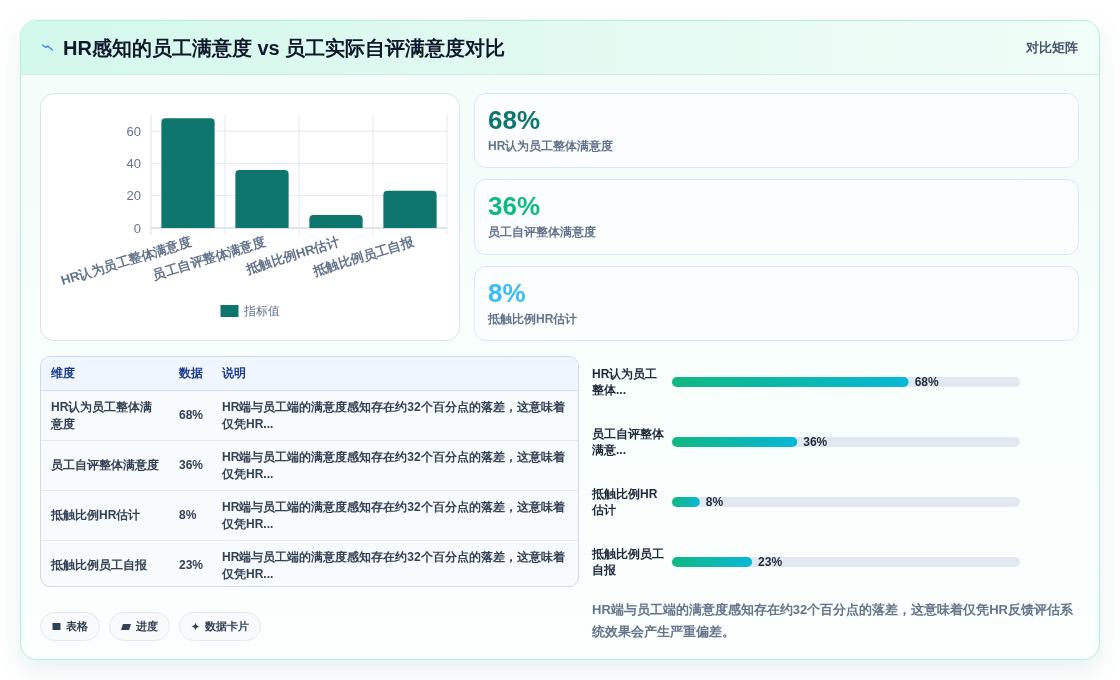  What do you see at coordinates (110, 374) in the screenshot?
I see `text: 维度` at bounding box center [110, 374].